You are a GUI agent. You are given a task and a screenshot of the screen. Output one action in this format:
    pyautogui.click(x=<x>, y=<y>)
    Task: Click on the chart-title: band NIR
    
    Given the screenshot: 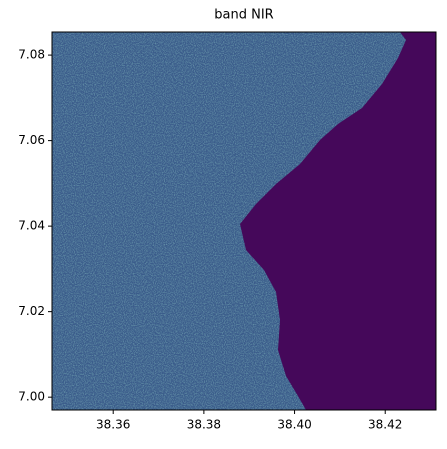 What is the action you would take?
    pyautogui.click(x=243, y=15)
    